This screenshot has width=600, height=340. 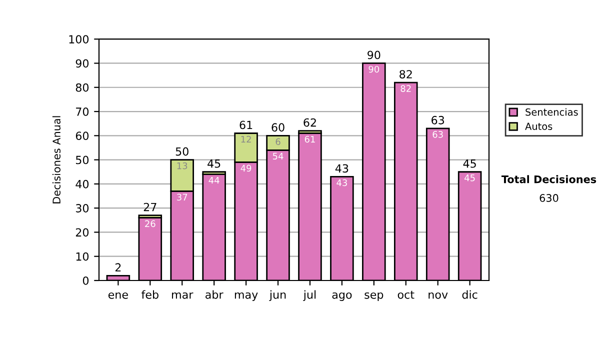 What do you see at coordinates (118, 267) in the screenshot?
I see `total-label: 2` at bounding box center [118, 267].